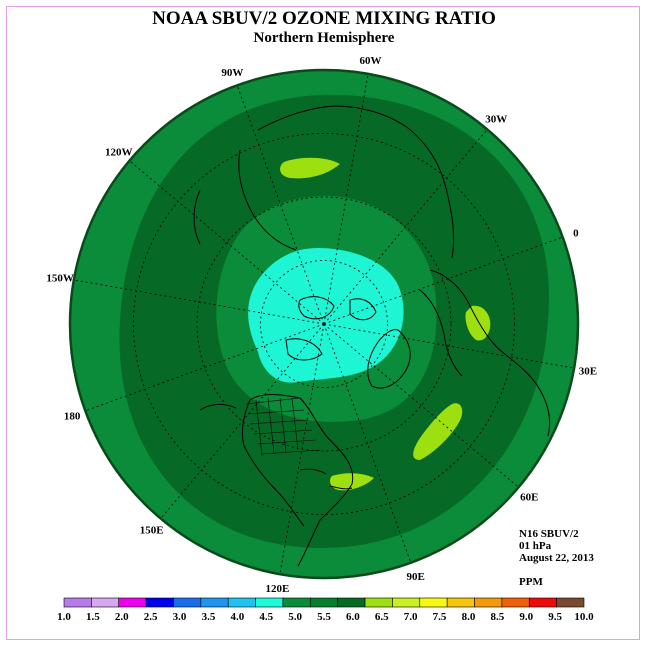 This screenshot has width=648, height=648. I want to click on colorbar-tick-label: 7.5, so click(440, 617).